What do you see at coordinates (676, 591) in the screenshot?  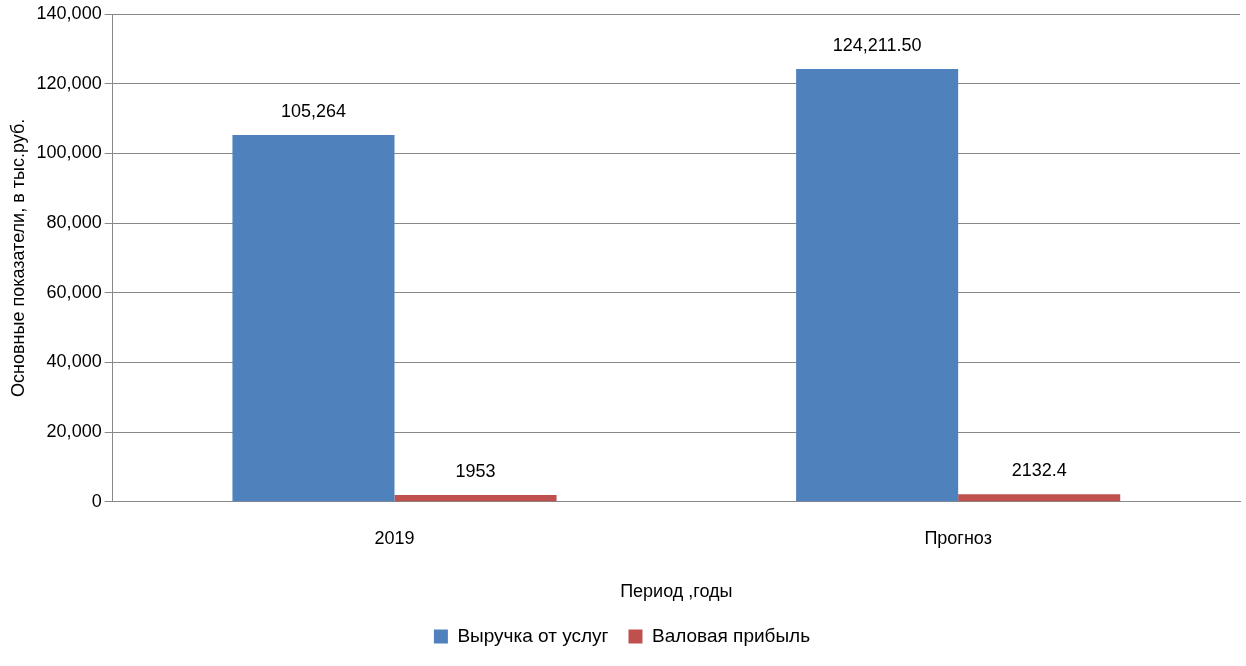 I see `x-axis-title: Период ,годы` at bounding box center [676, 591].